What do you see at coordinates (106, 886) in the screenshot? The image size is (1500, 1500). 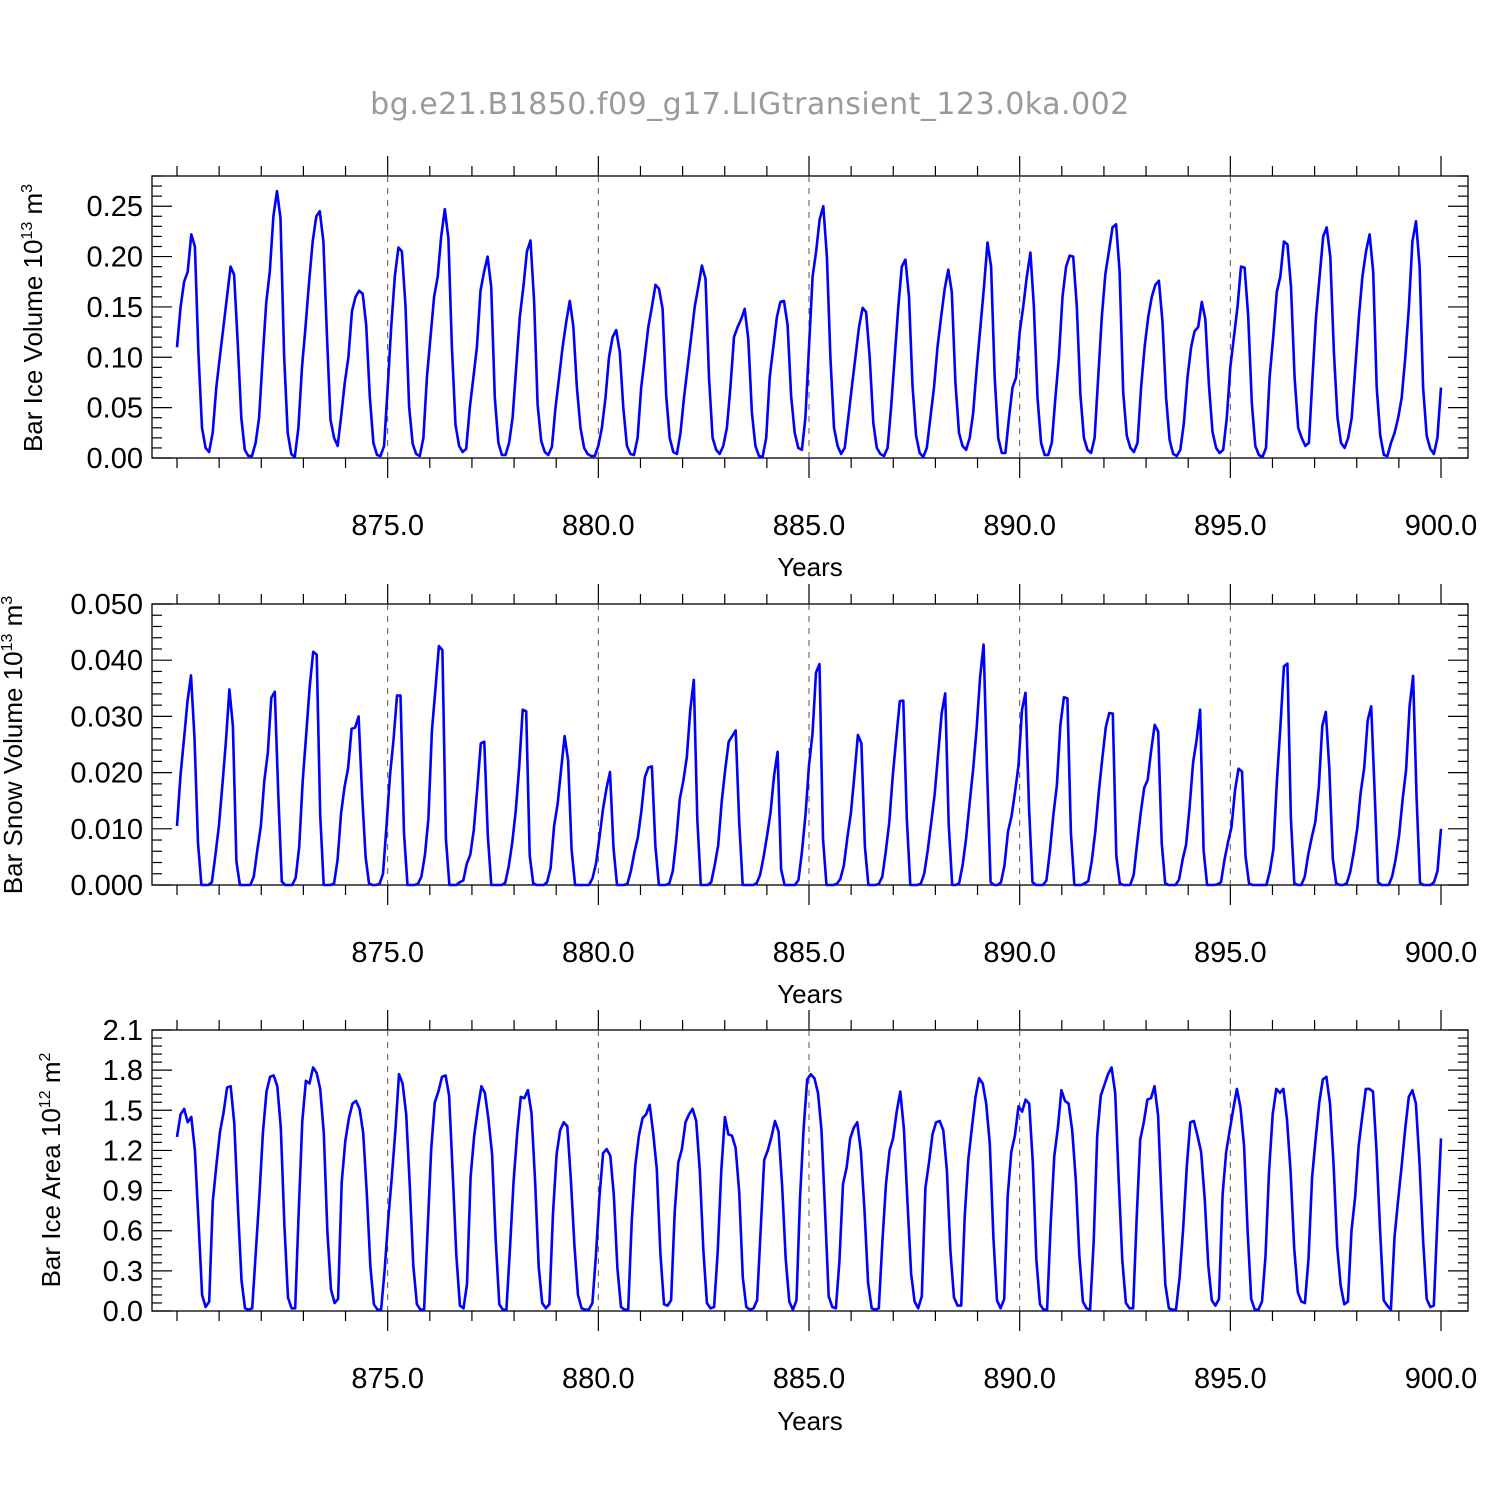 I see `y-tick-label: 0.000` at bounding box center [106, 886].